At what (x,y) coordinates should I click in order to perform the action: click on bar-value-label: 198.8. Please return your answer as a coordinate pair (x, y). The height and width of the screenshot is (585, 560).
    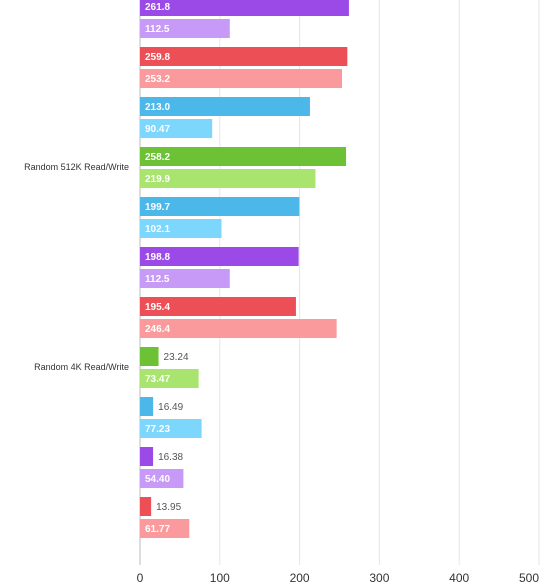
    Looking at the image, I should click on (157, 257).